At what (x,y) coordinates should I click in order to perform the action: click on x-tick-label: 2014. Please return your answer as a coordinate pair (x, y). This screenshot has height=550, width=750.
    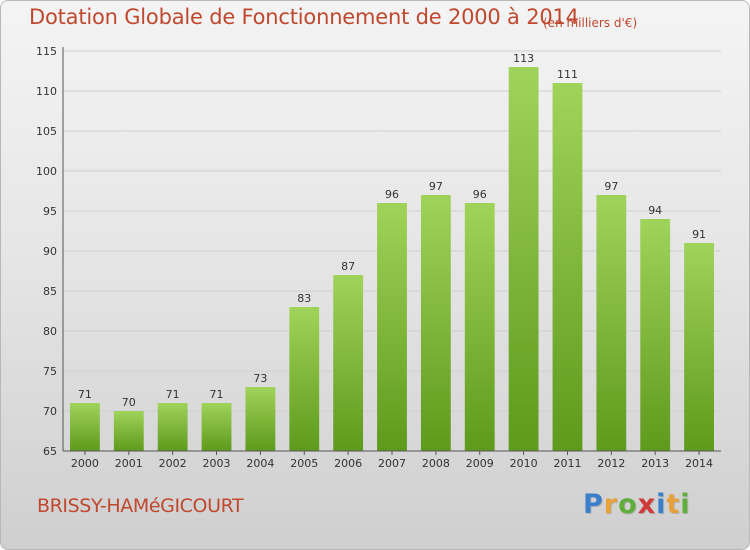
    Looking at the image, I should click on (699, 463).